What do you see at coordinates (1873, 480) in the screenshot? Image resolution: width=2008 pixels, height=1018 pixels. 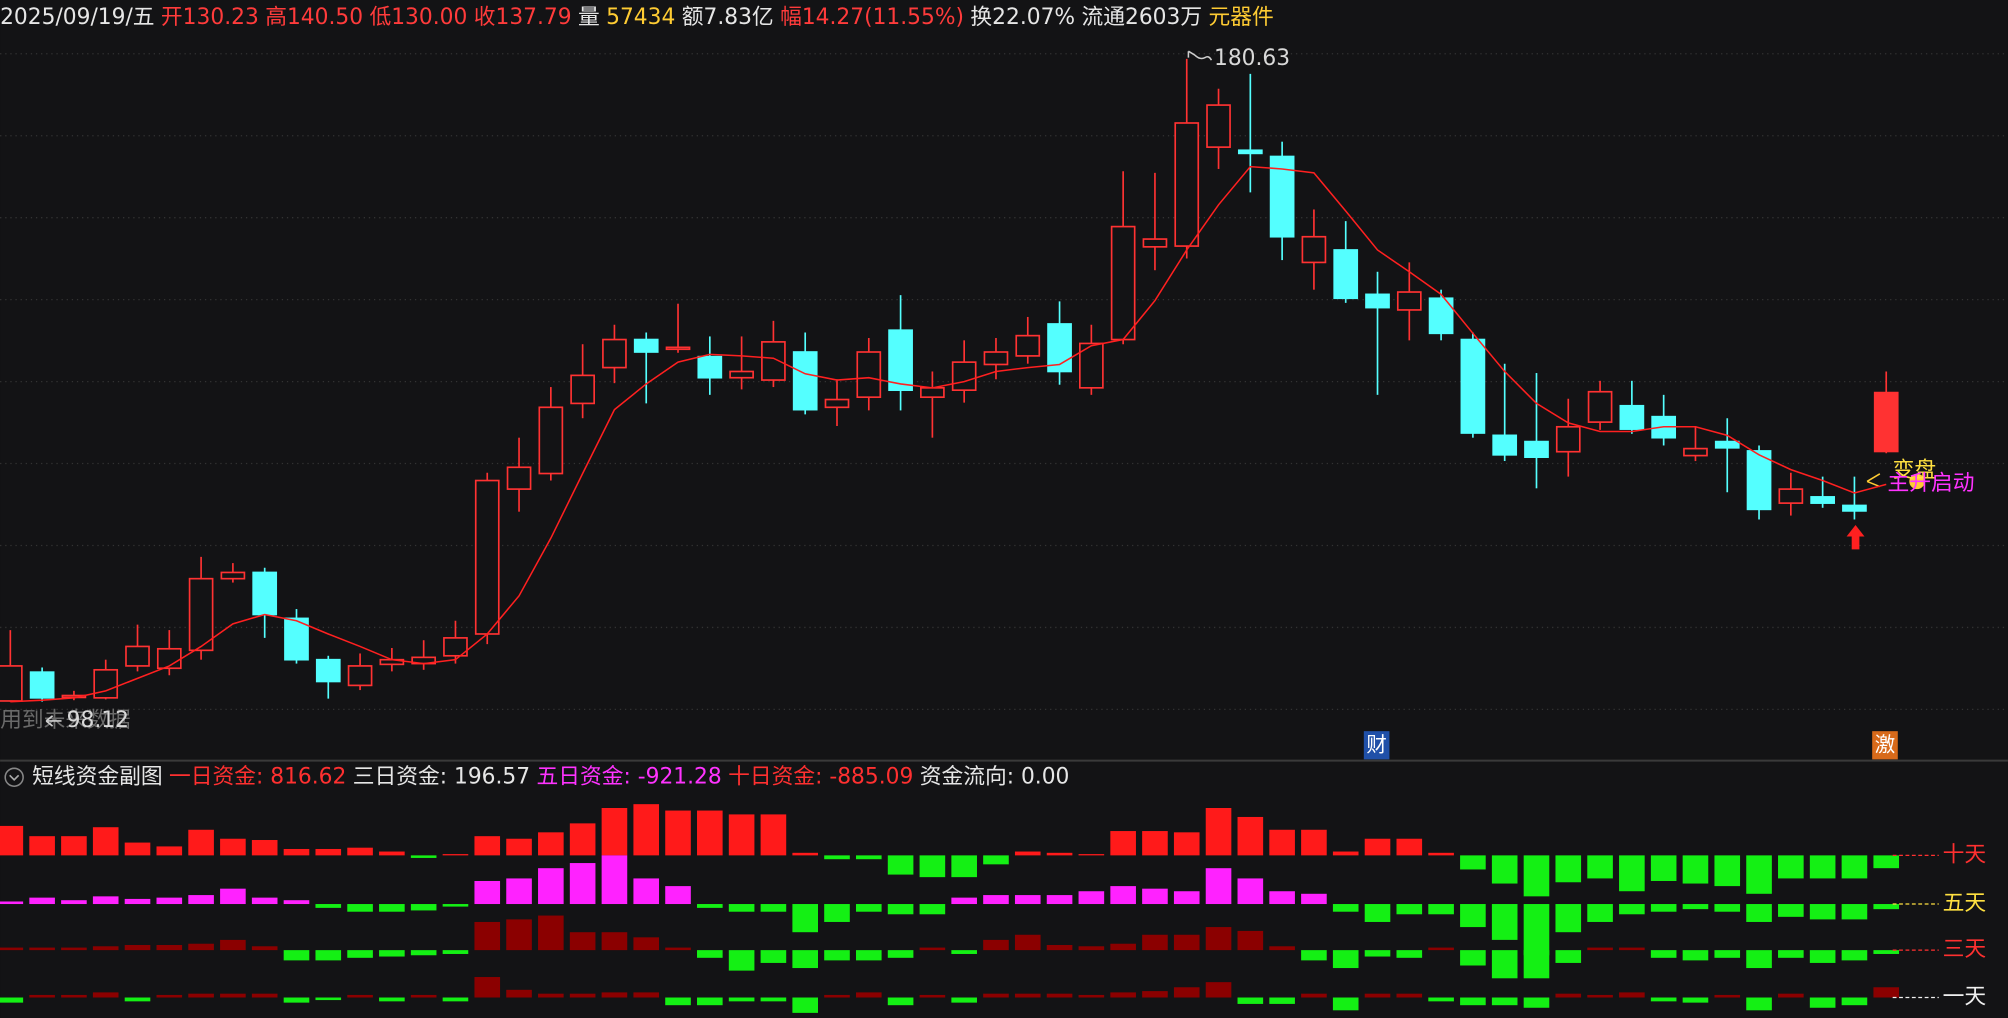 I see `signal-arrow` at bounding box center [1873, 480].